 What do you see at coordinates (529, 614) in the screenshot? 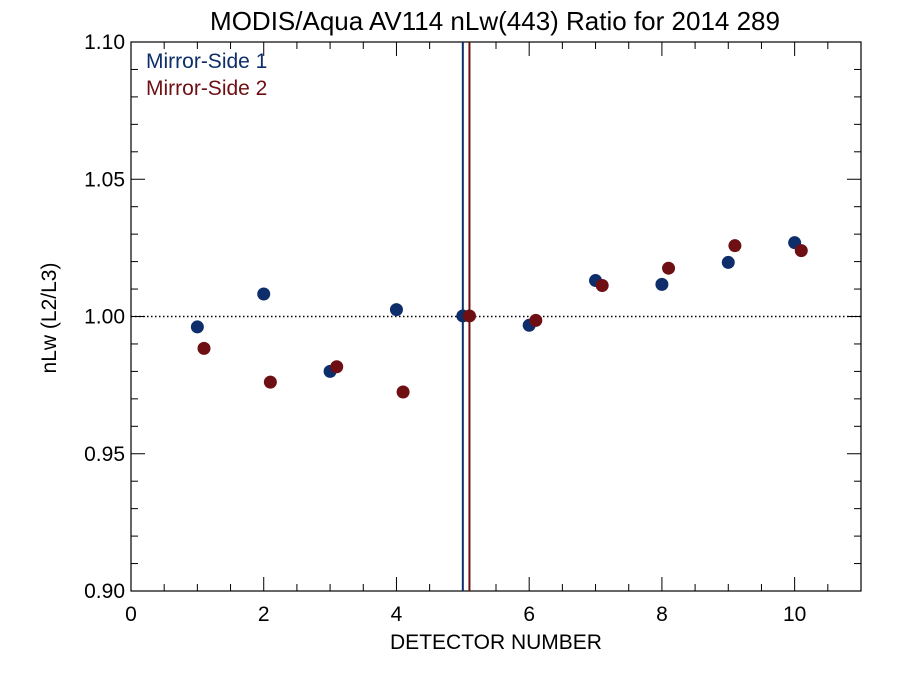
I see `x-tick-label: 6` at bounding box center [529, 614].